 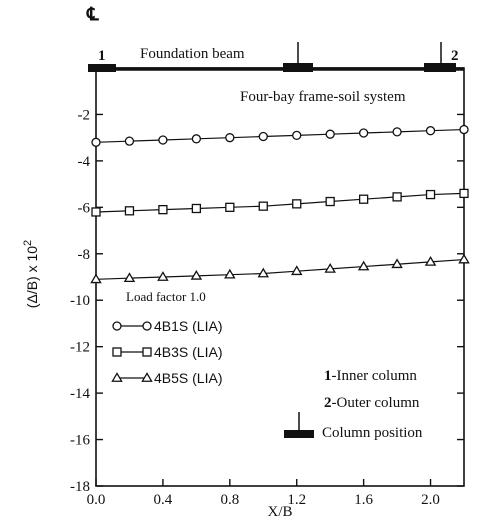 I want to click on x-tick-label: 0.4, so click(x=163, y=500).